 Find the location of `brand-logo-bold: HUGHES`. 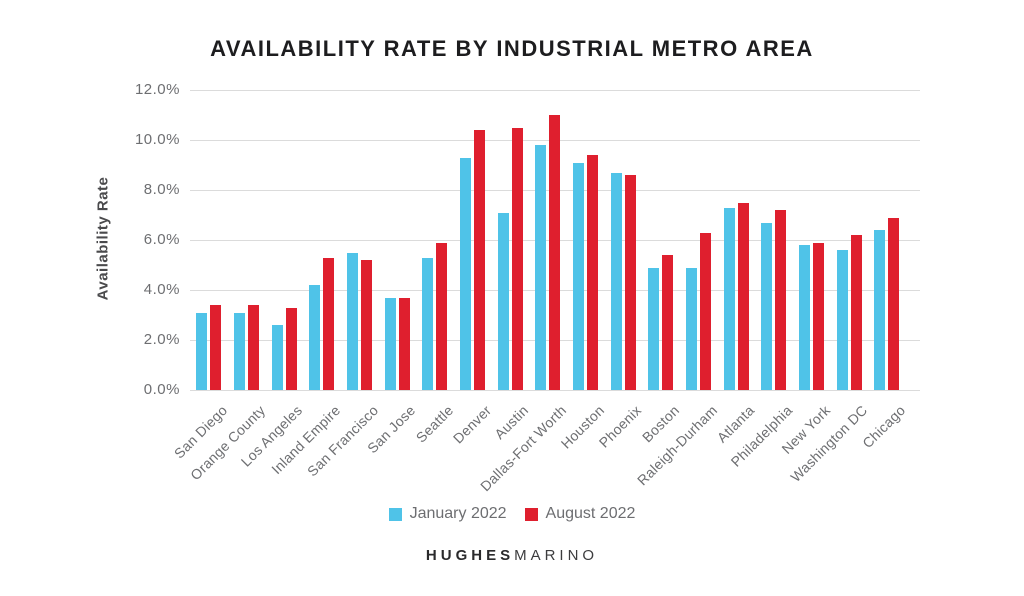

brand-logo-bold: HUGHES is located at coordinates (470, 555).